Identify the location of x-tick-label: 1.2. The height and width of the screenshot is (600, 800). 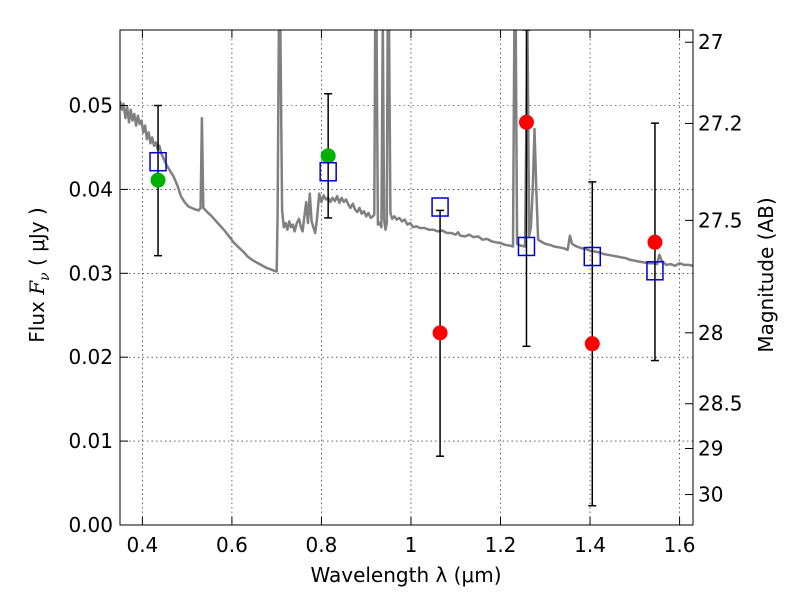
(501, 545).